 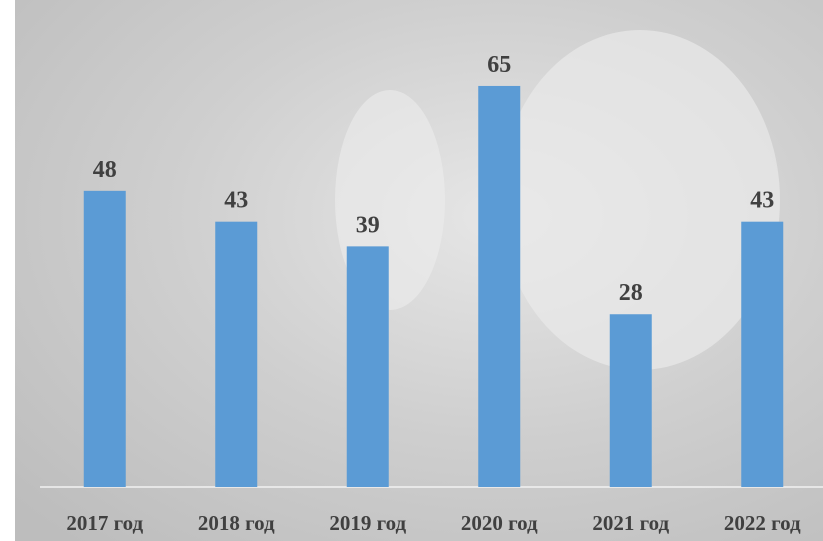 I want to click on x-tick-label: 2018 год, so click(x=236, y=523).